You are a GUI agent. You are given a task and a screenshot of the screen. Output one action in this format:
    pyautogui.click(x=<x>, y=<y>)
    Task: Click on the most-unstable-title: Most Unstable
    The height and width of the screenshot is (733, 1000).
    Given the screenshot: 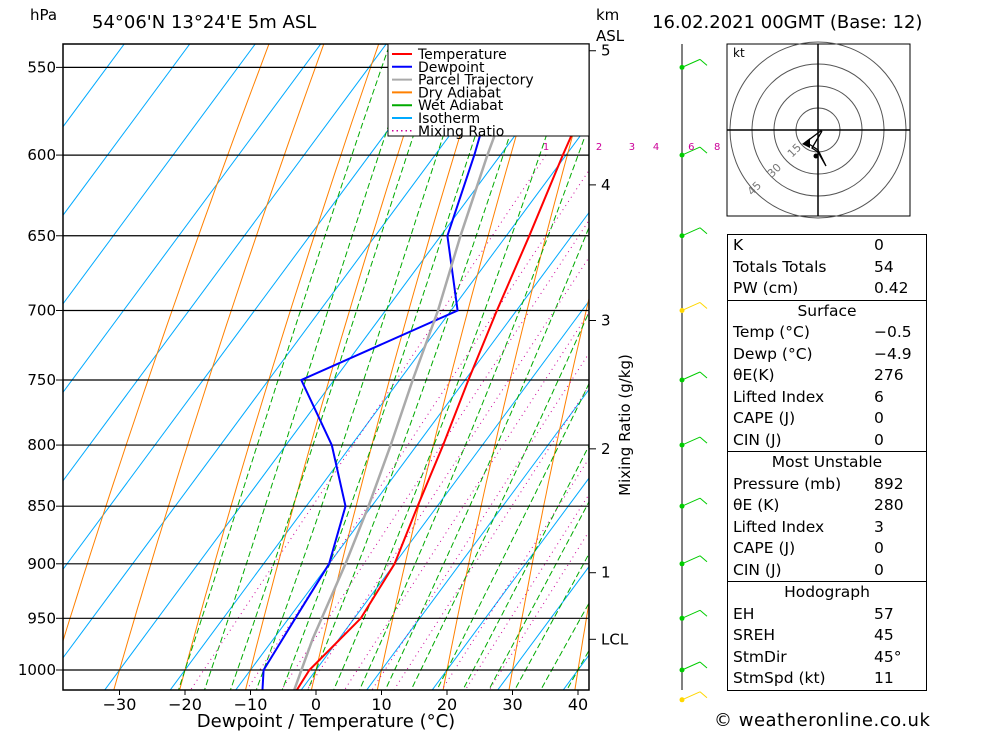 What is the action you would take?
    pyautogui.click(x=827, y=462)
    